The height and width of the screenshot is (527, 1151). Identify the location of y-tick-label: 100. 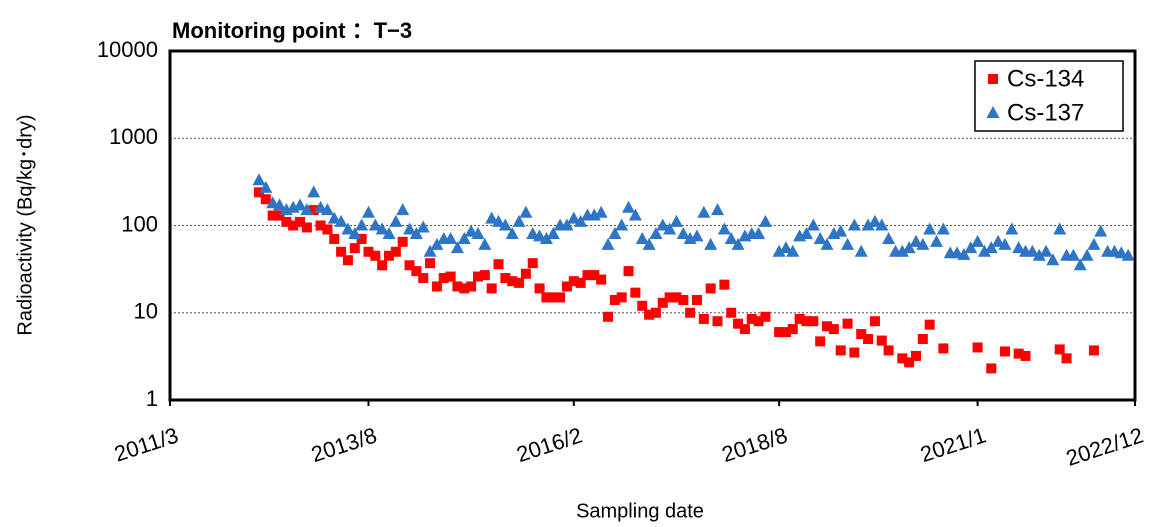
(139, 223).